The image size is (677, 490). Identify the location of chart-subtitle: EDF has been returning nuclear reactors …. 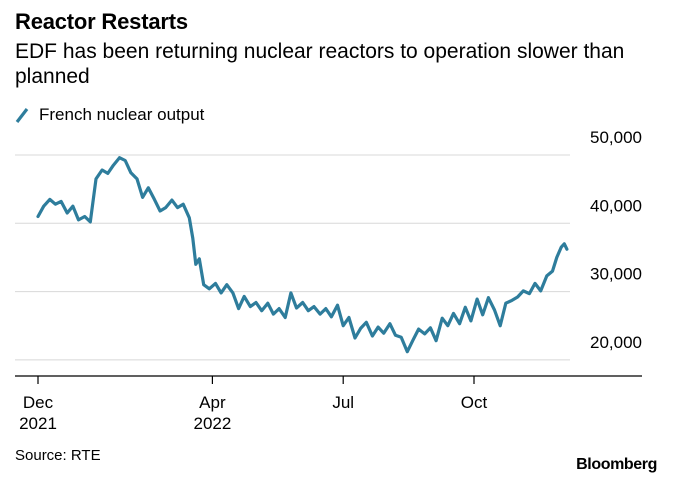
(320, 64).